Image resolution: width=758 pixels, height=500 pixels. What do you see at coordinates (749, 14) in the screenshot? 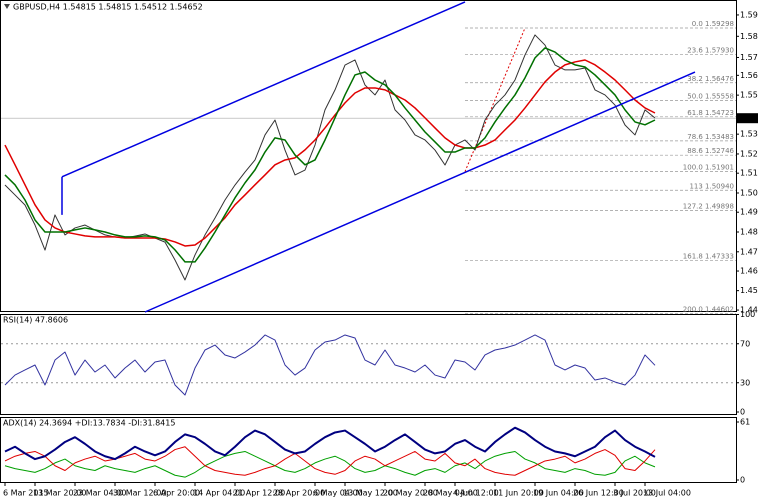
I see `y-tick-label: 1.59970` at bounding box center [749, 14].